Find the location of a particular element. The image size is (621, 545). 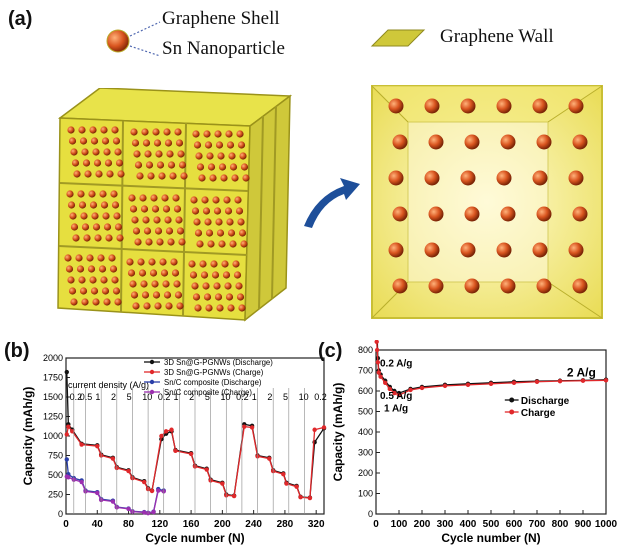

zoom-arrow-icon is located at coordinates (332, 203).